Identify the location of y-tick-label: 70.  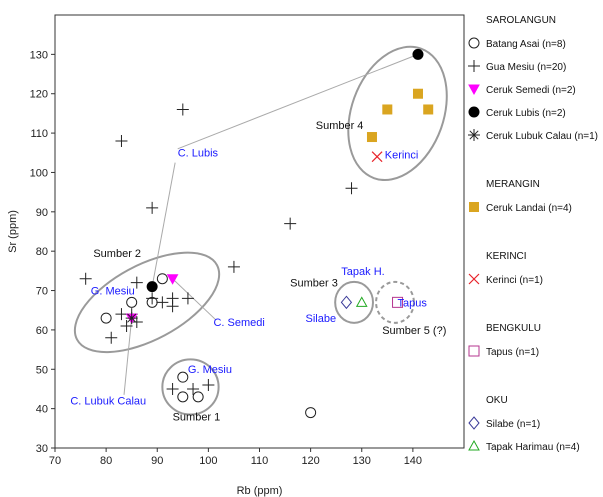
(42, 292).